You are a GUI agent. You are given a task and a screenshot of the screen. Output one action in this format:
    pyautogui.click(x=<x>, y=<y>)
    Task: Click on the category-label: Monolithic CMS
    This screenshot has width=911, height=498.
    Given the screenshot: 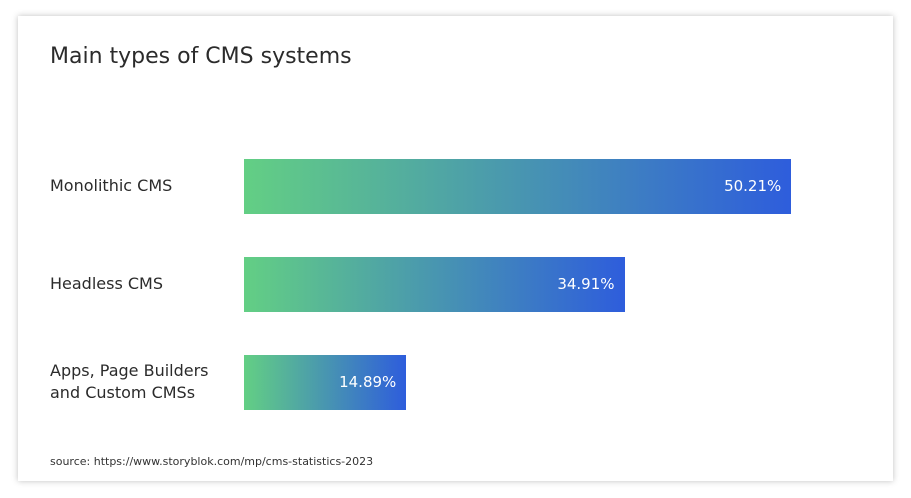 What is the action you would take?
    pyautogui.click(x=111, y=185)
    